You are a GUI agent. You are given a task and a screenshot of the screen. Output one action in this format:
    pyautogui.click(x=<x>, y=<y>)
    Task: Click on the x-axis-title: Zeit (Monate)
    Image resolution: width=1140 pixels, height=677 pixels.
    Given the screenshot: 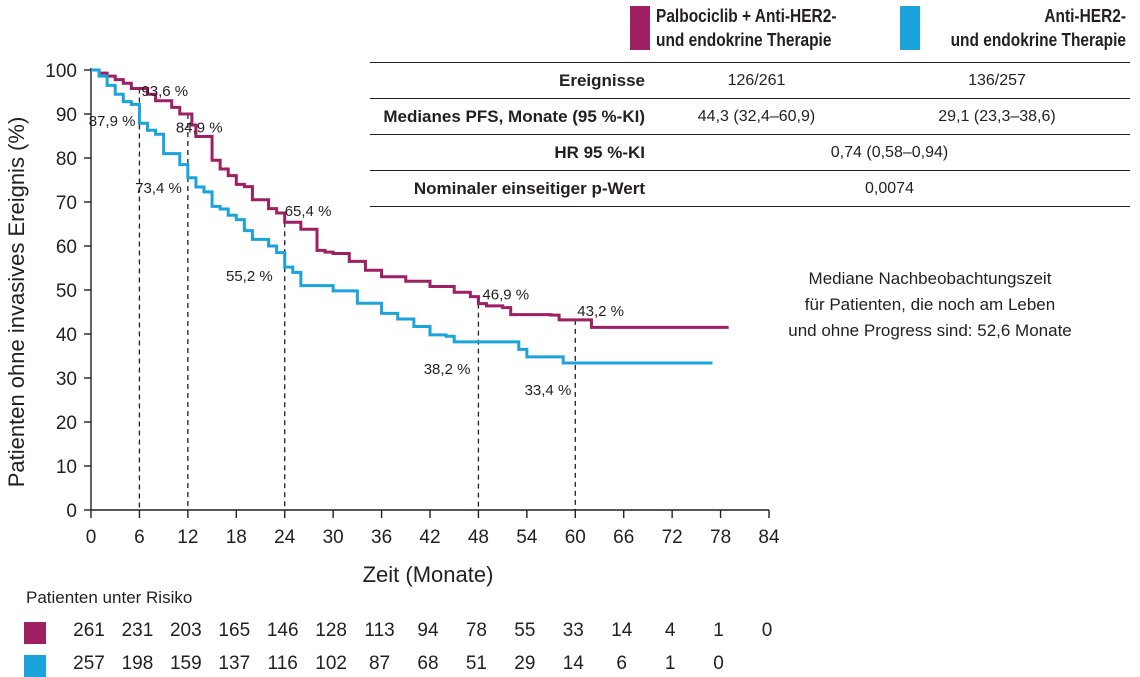 What is the action you would take?
    pyautogui.click(x=428, y=574)
    